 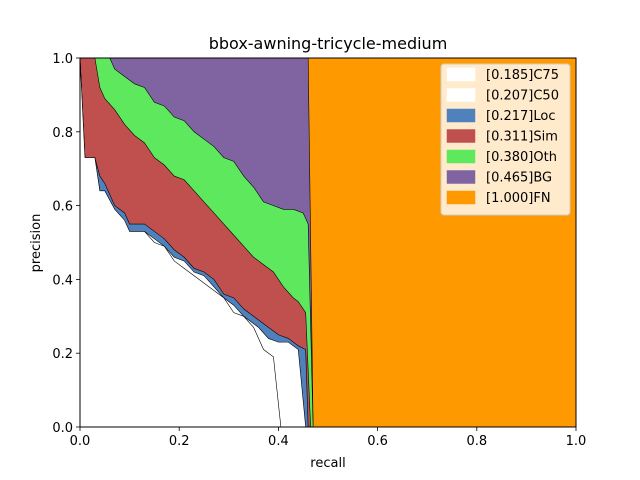 I want to click on x-tick-label: 0.4, so click(x=278, y=441).